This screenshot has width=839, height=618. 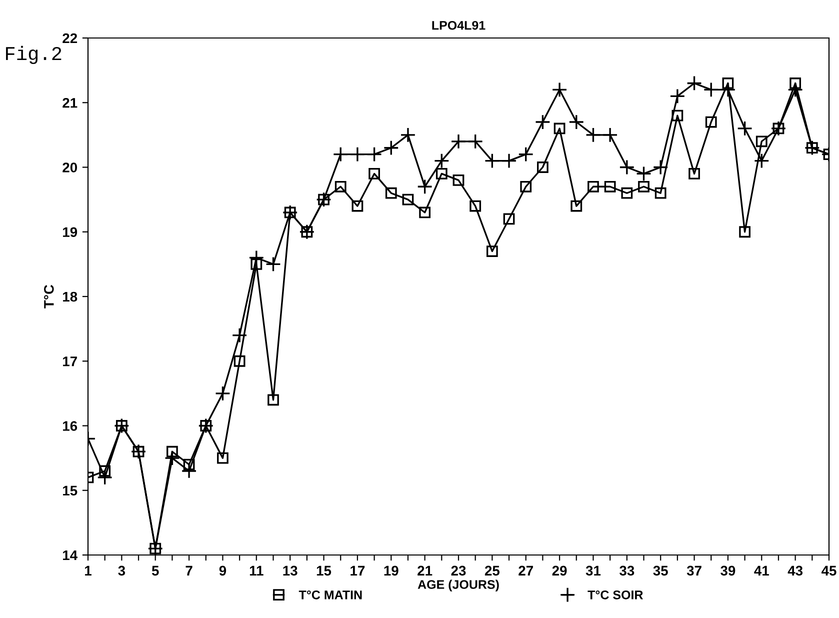 What do you see at coordinates (660, 571) in the screenshot?
I see `x-tick-label: 35` at bounding box center [660, 571].